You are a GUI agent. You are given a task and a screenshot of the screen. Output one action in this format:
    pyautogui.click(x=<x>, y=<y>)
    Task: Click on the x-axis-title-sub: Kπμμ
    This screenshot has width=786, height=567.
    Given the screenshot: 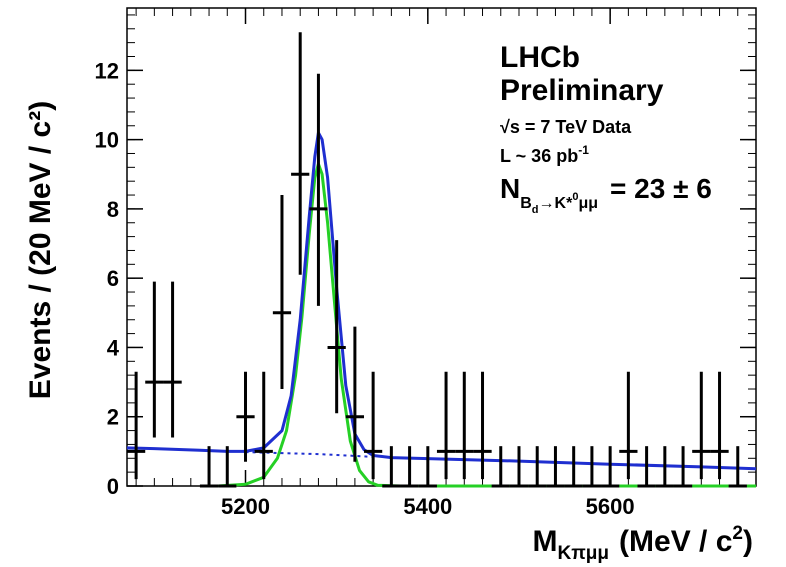 What is the action you would take?
    pyautogui.click(x=584, y=553)
    